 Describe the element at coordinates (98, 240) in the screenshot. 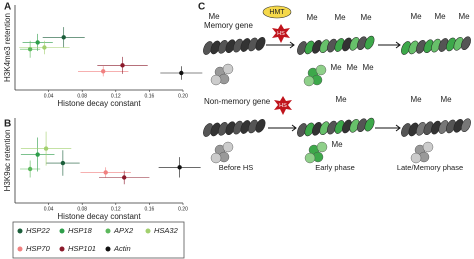

I see `legend-box` at that location.